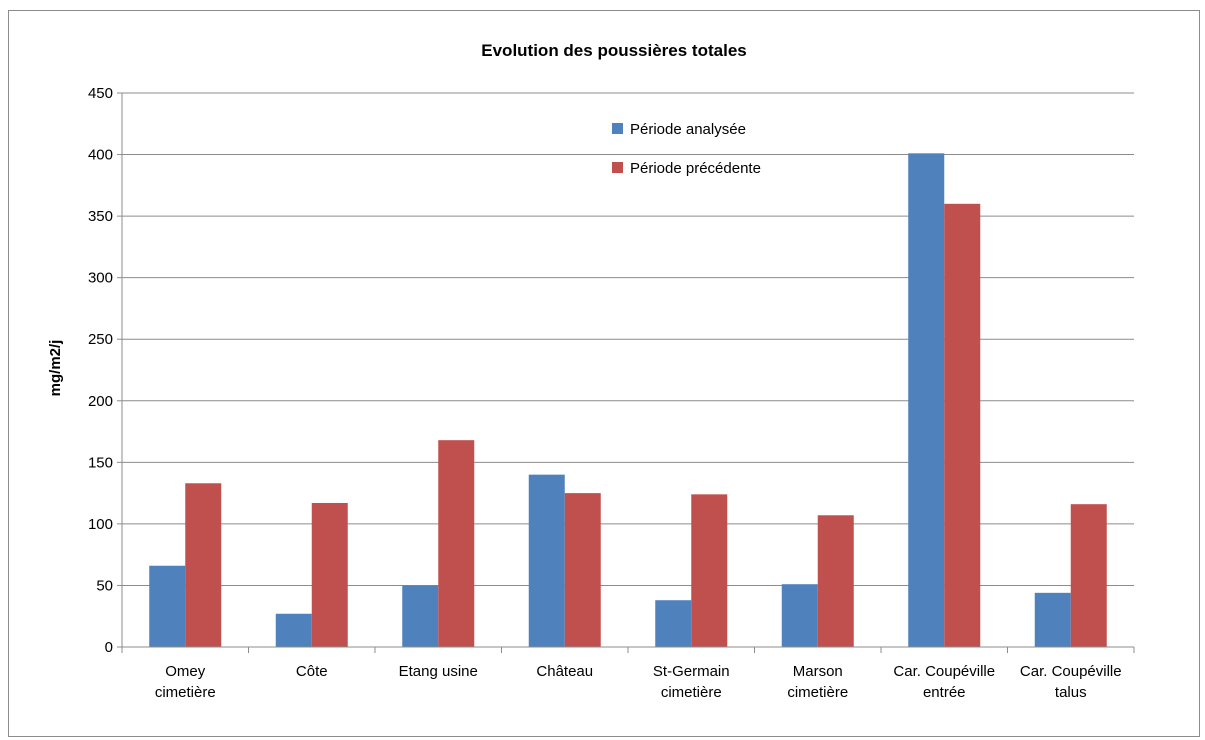 The width and height of the screenshot is (1205, 740). Describe the element at coordinates (109, 647) in the screenshot. I see `y-tick-label: 0` at that location.